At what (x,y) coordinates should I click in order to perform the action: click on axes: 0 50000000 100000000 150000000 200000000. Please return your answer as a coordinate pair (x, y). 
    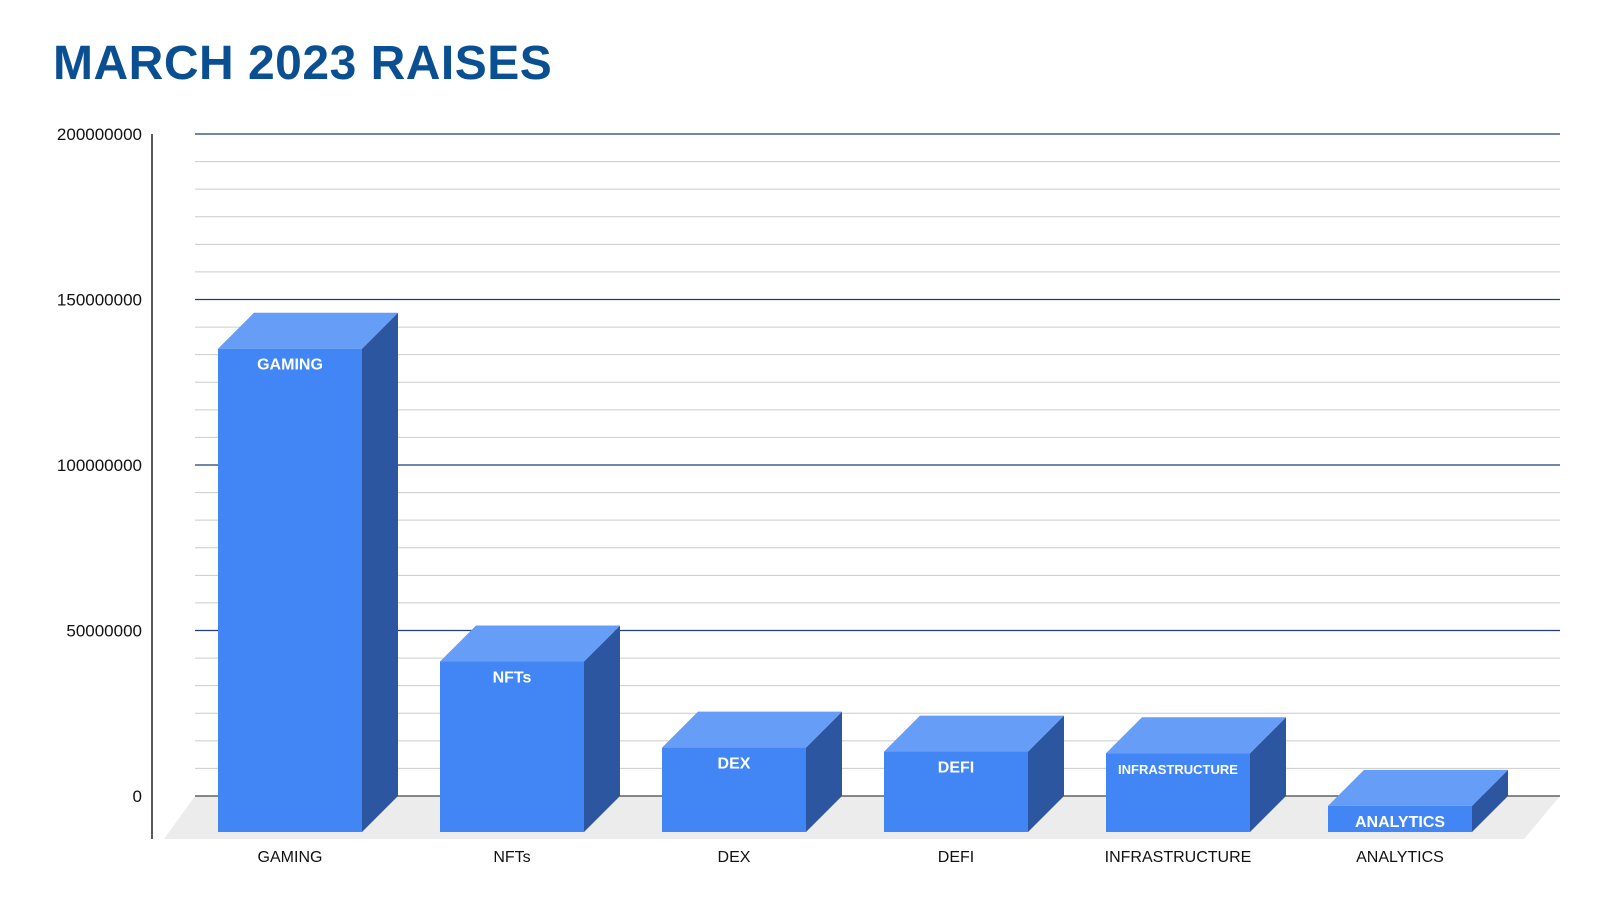
    Looking at the image, I should click on (105, 482).